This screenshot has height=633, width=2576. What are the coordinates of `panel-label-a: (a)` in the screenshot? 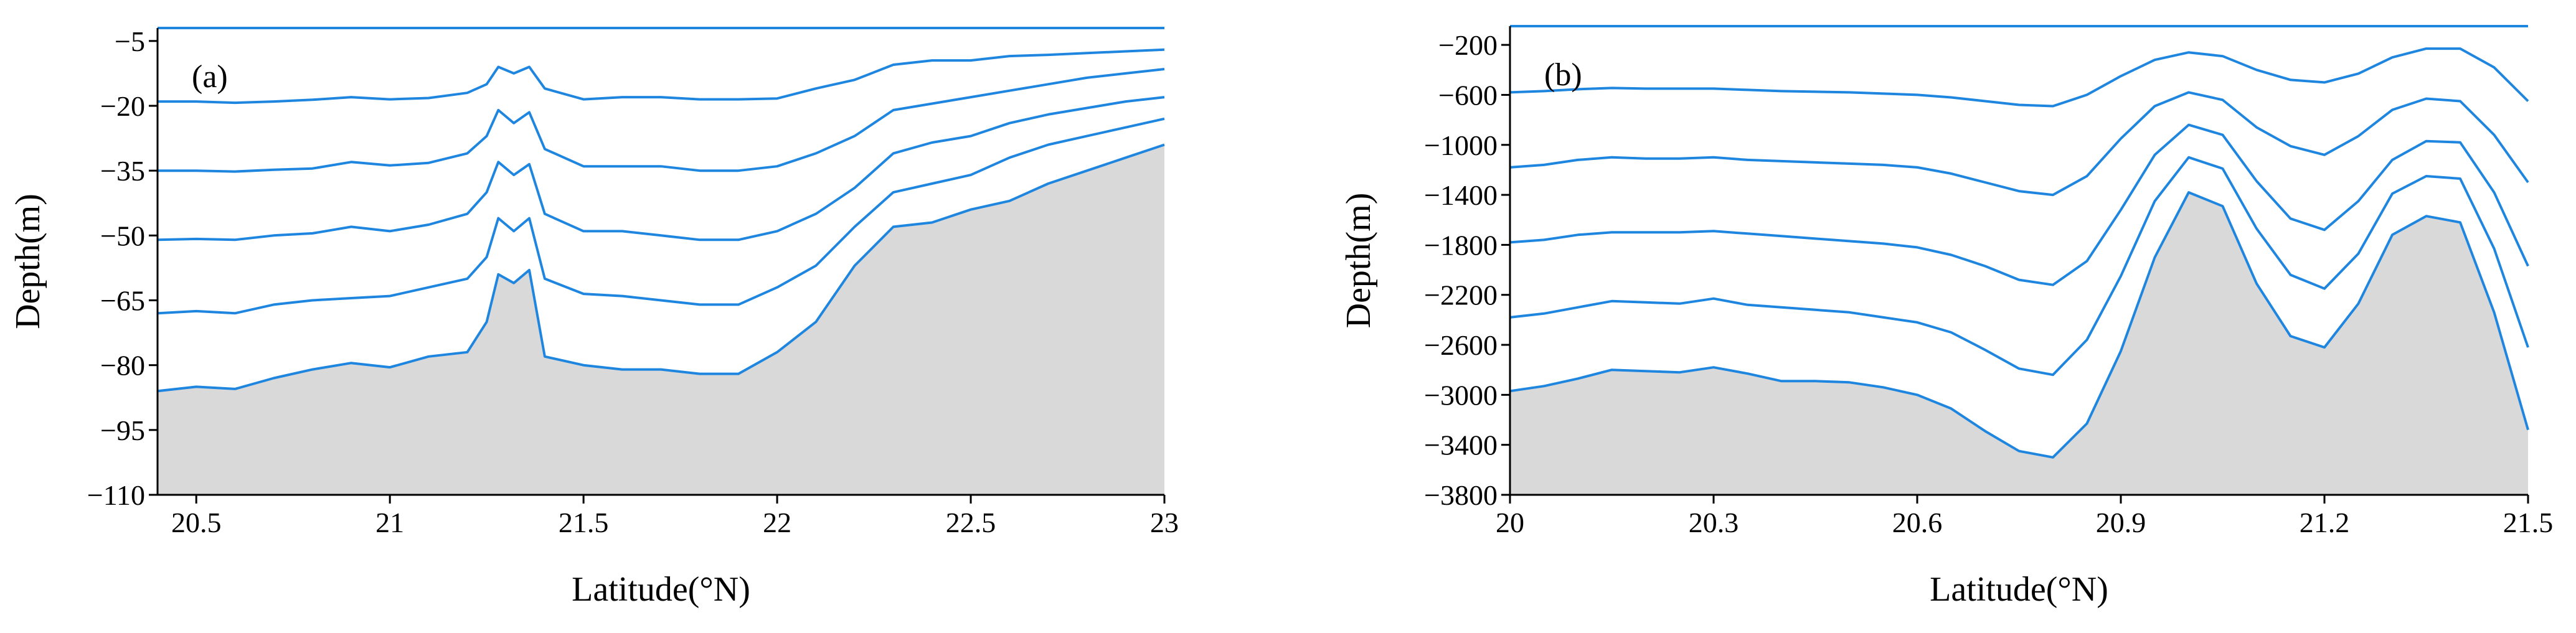 It's located at (210, 77).